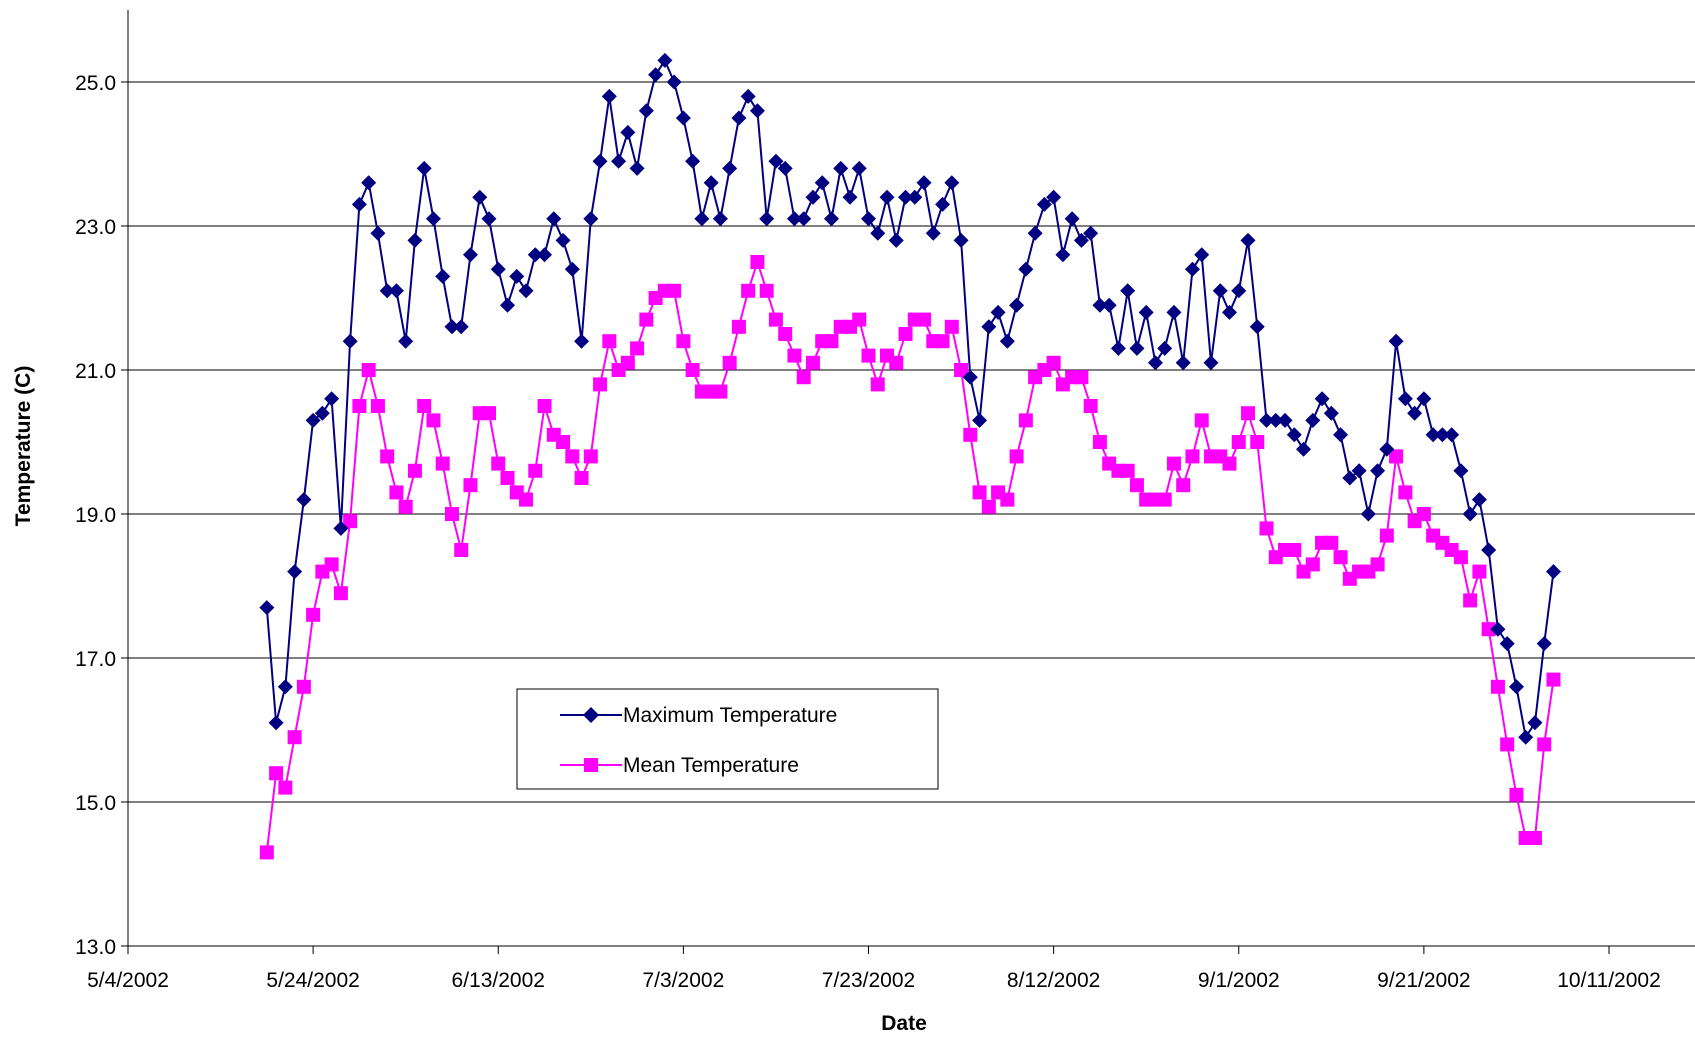 Image resolution: width=1695 pixels, height=1045 pixels. I want to click on x-tick-label: 5/4/2002, so click(128, 980).